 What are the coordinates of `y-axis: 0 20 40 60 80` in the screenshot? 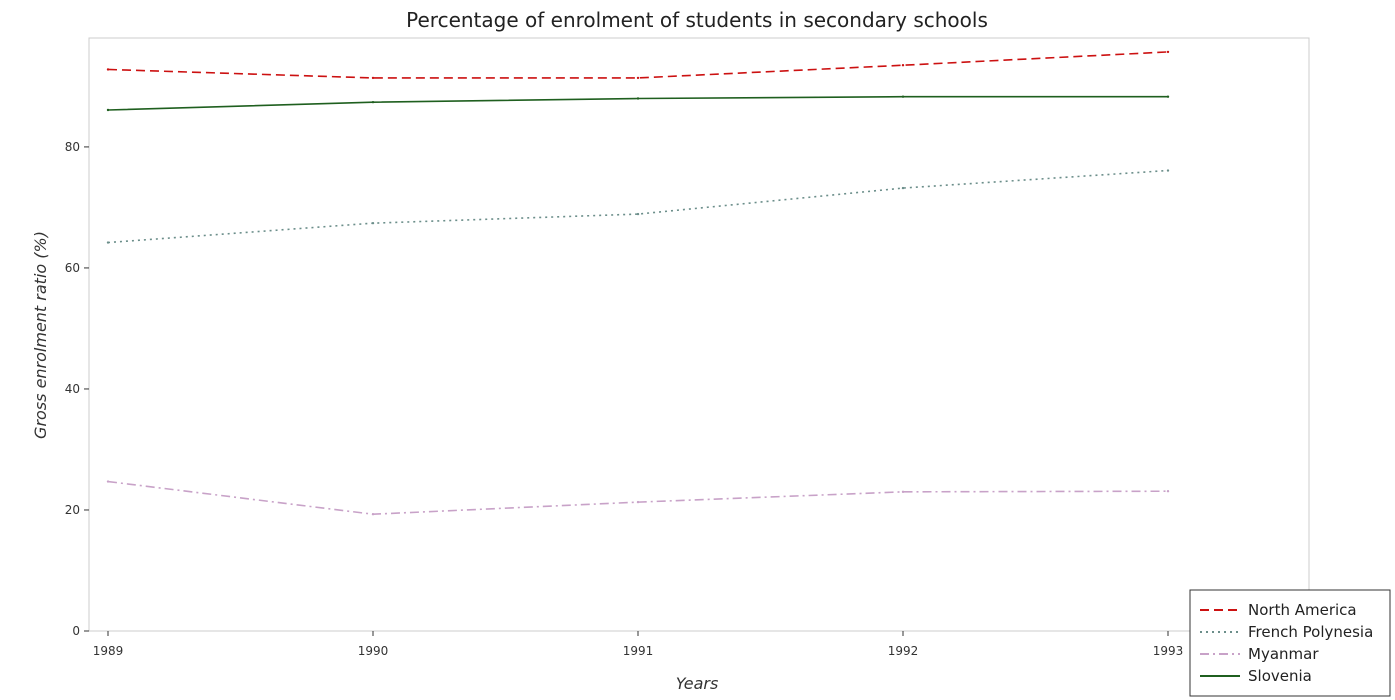 It's located at (77, 389).